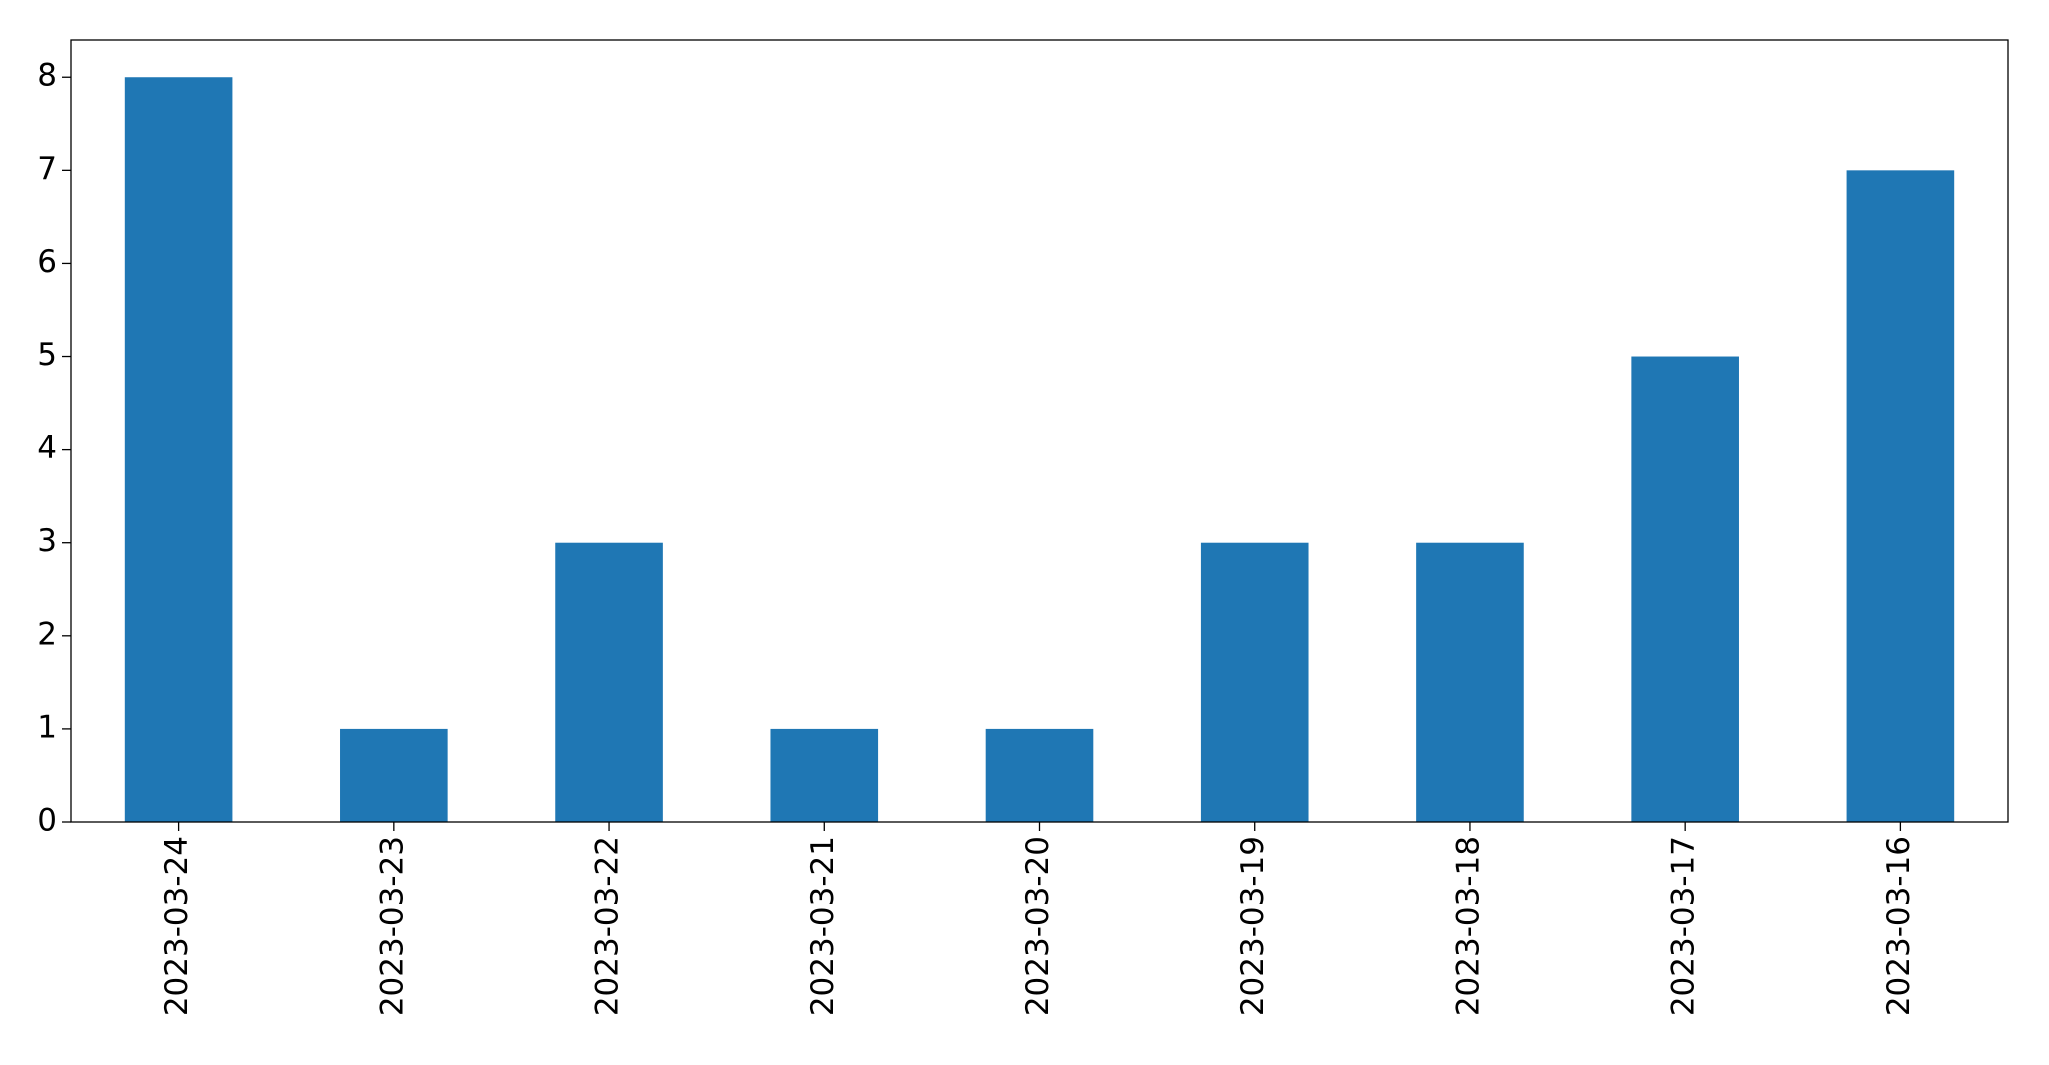 This screenshot has height=1065, width=2049. Describe the element at coordinates (47, 821) in the screenshot. I see `y-tick-label: 0` at that location.